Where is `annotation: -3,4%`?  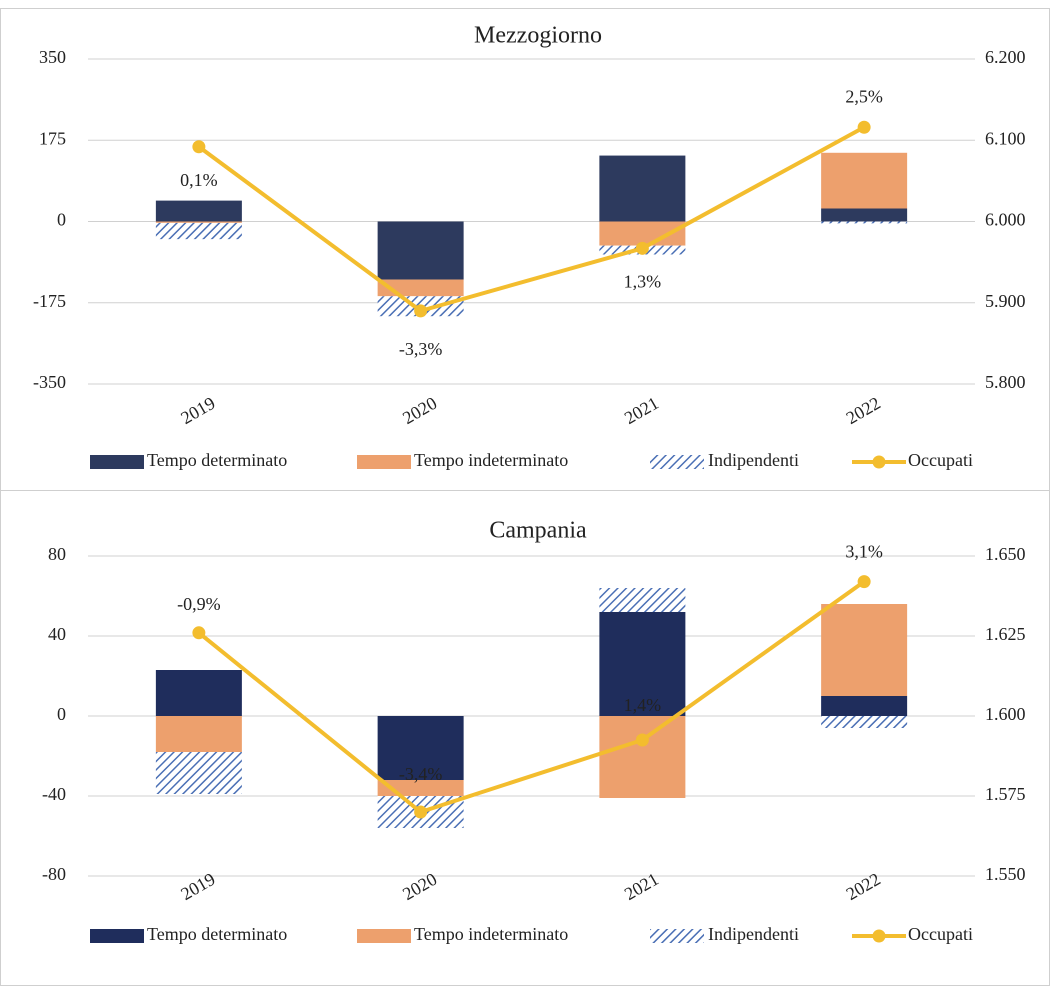
annotation: -3,4% is located at coordinates (421, 774).